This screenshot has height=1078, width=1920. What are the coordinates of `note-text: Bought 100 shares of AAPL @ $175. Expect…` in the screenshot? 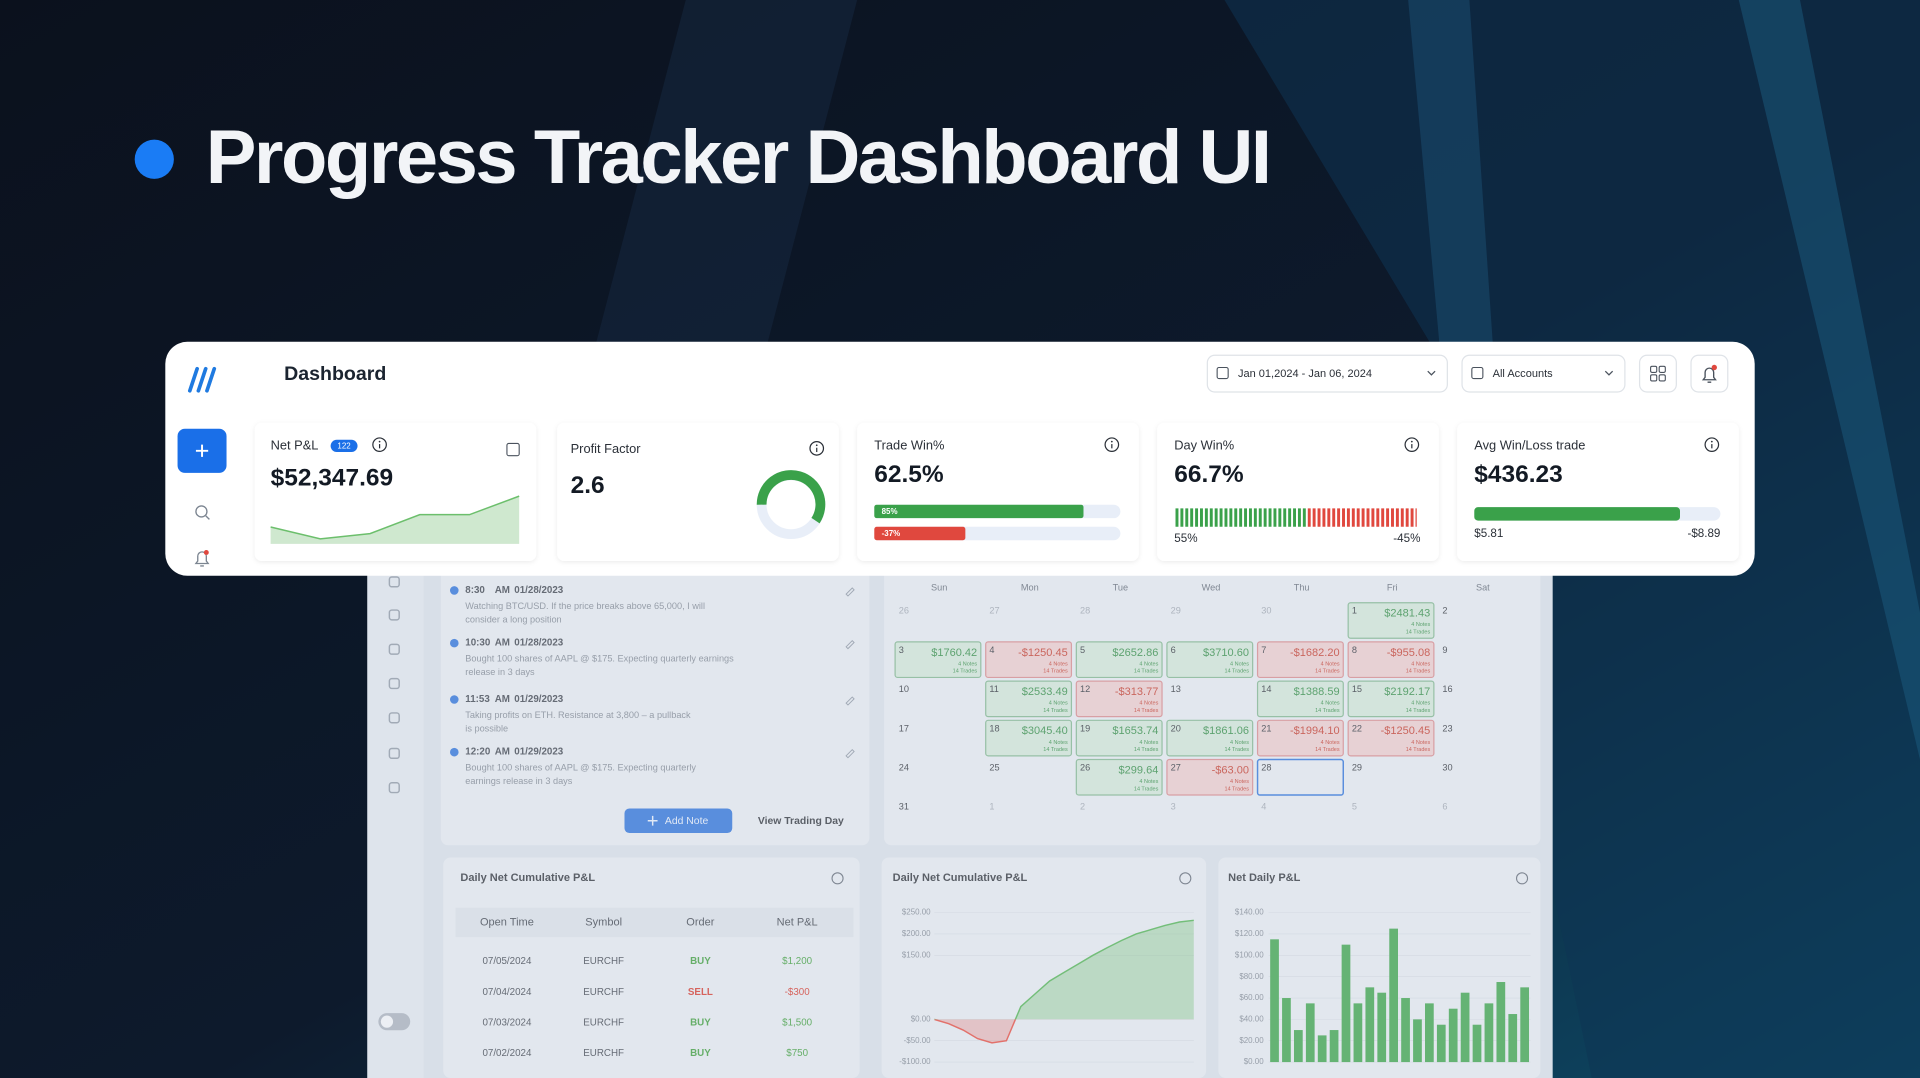 It's located at (599, 658).